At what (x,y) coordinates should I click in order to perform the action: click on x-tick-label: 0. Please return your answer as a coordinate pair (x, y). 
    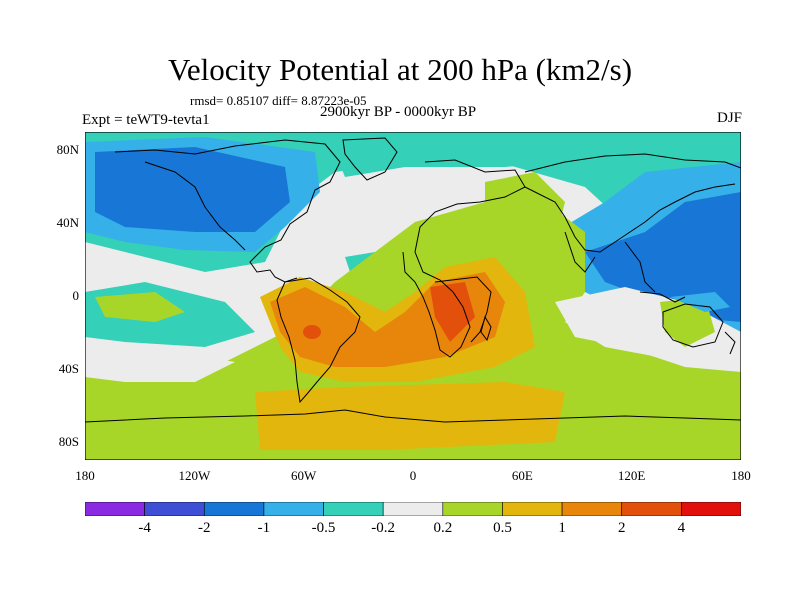
    Looking at the image, I should click on (413, 475).